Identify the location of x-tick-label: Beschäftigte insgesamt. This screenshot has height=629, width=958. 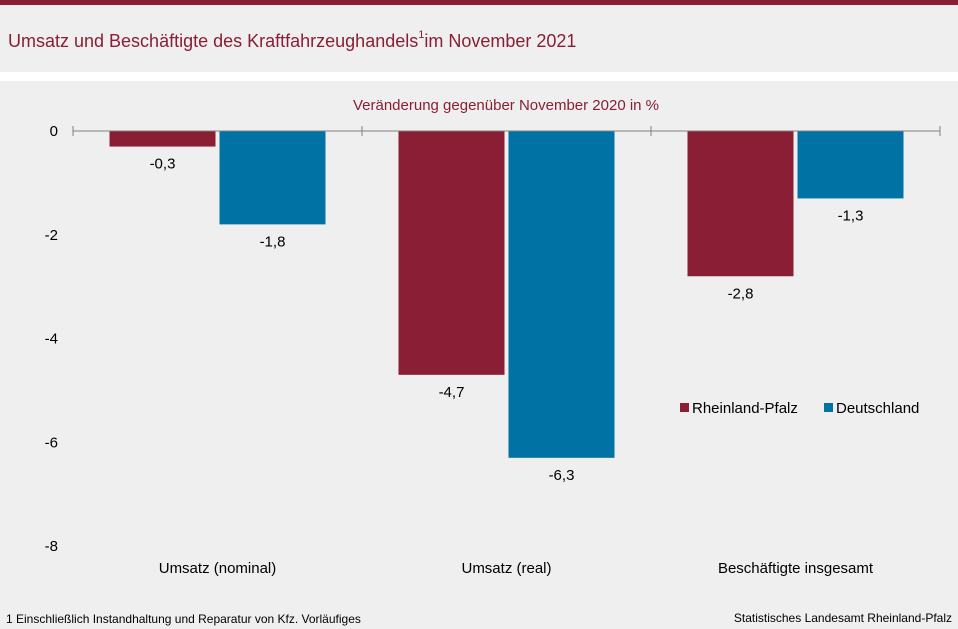
(796, 568).